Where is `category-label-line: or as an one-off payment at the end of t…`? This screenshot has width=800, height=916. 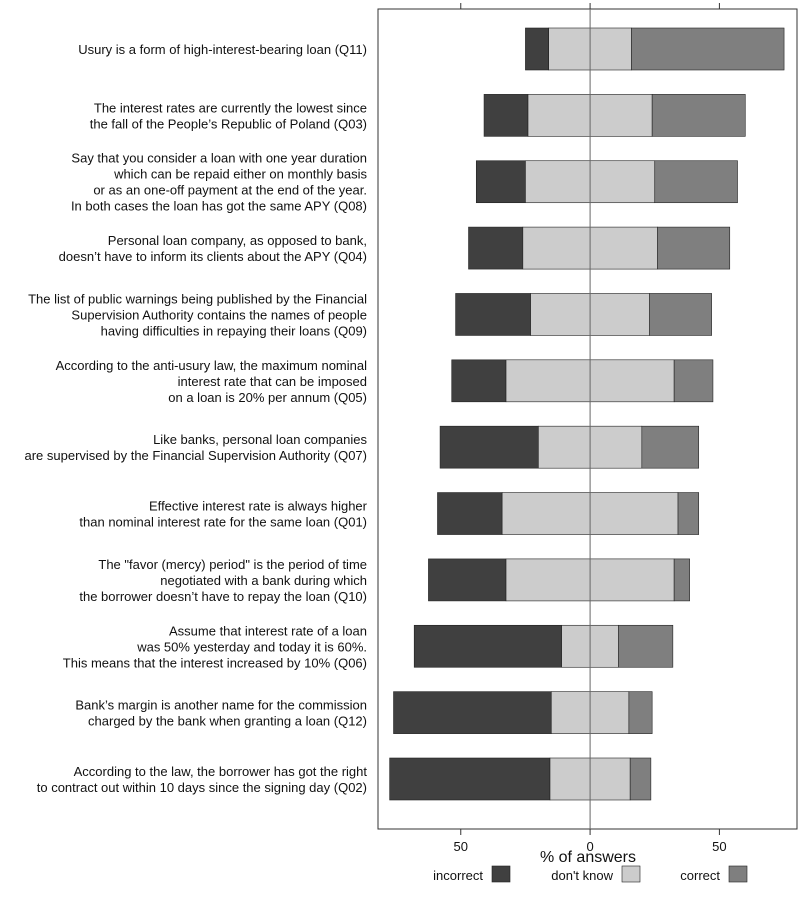
category-label-line: or as an one-off payment at the end of t… is located at coordinates (230, 190).